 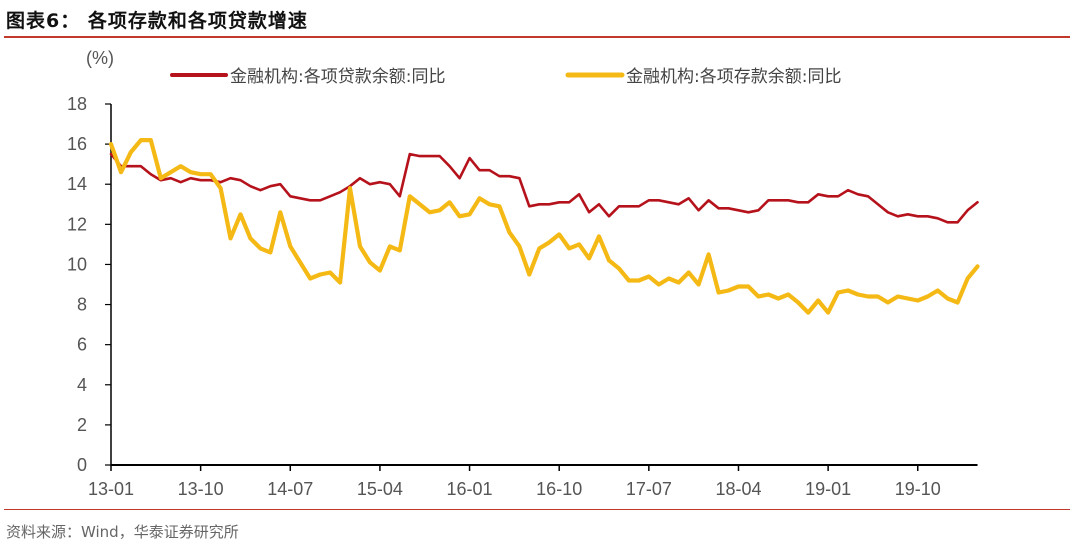 I want to click on y-tick-label: 6, so click(x=82, y=345).